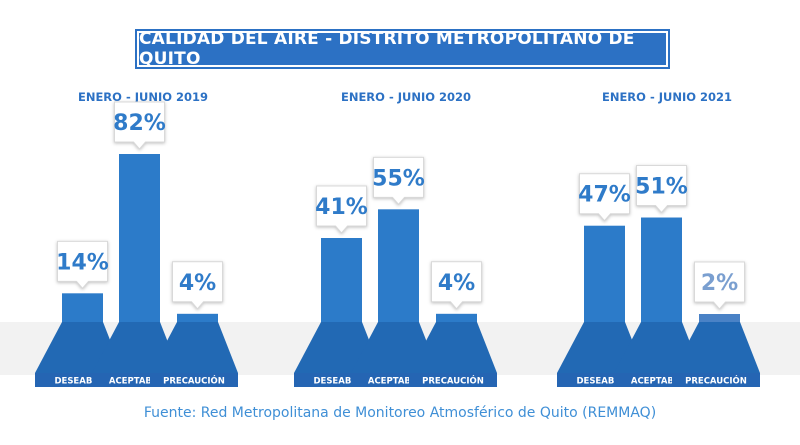 This screenshot has height=445, width=800. I want to click on value-label: 14%, so click(82, 262).